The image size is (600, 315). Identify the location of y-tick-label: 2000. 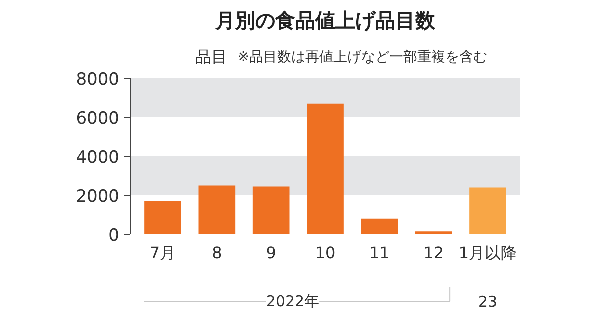
(98, 197).